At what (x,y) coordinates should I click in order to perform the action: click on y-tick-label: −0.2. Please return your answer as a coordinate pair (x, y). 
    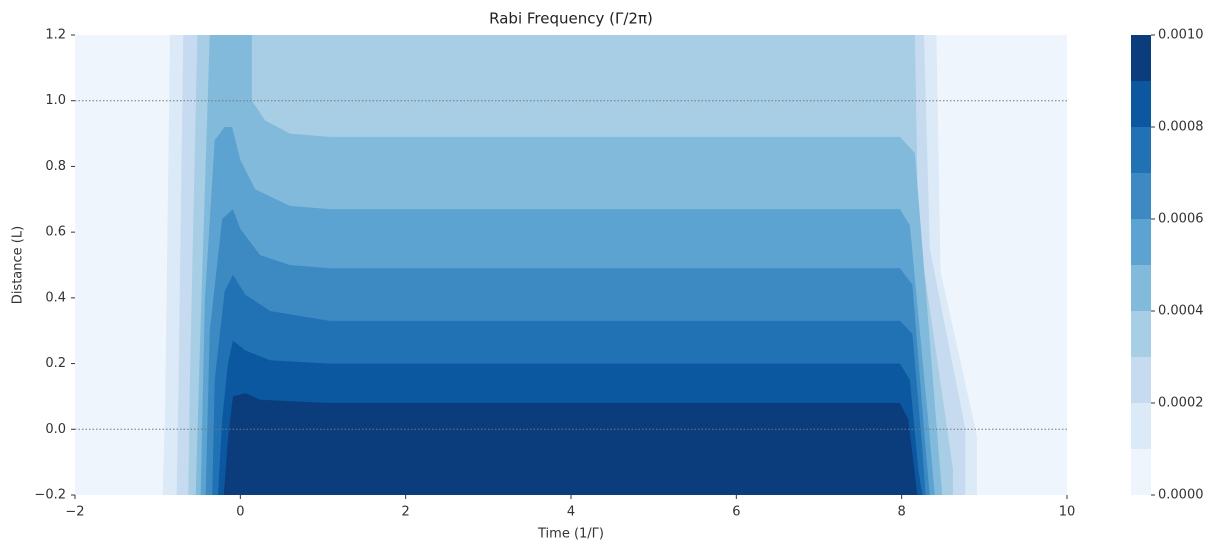
    Looking at the image, I should click on (50, 495).